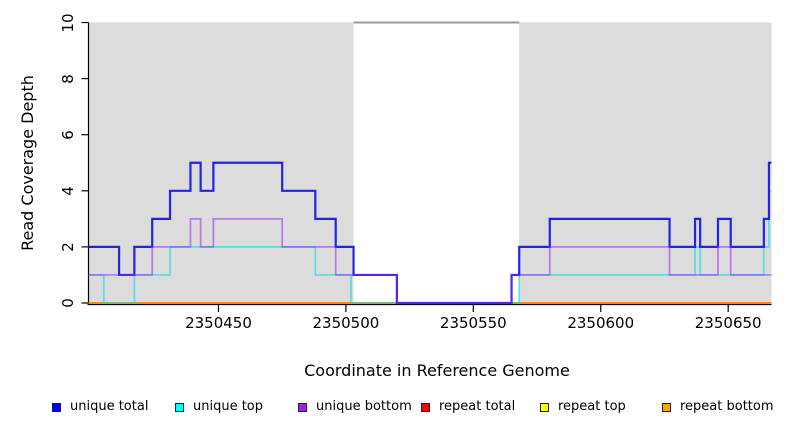 This screenshot has width=792, height=432. I want to click on legend-label: repeat total, so click(477, 406).